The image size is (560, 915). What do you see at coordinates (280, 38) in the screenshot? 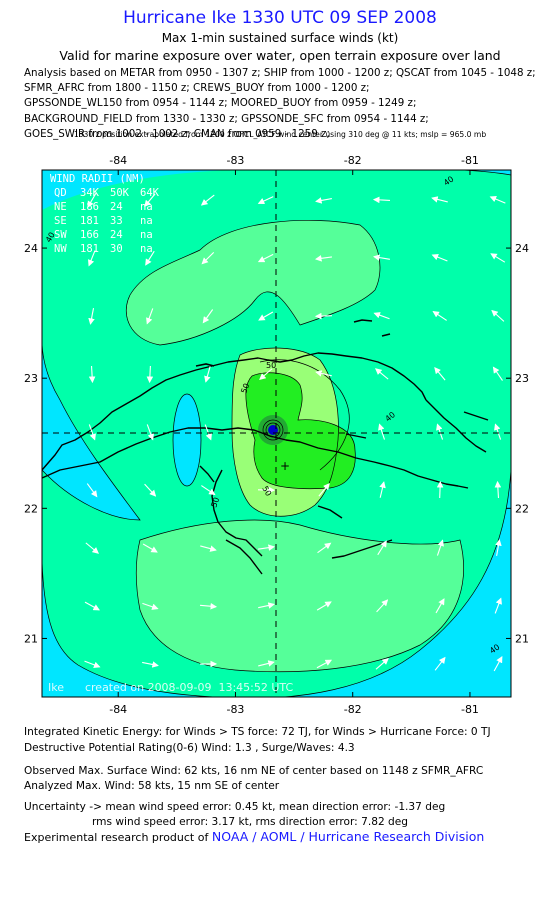
I see `map-subtitle: Max 1-min sustained surface winds (kt)` at bounding box center [280, 38].